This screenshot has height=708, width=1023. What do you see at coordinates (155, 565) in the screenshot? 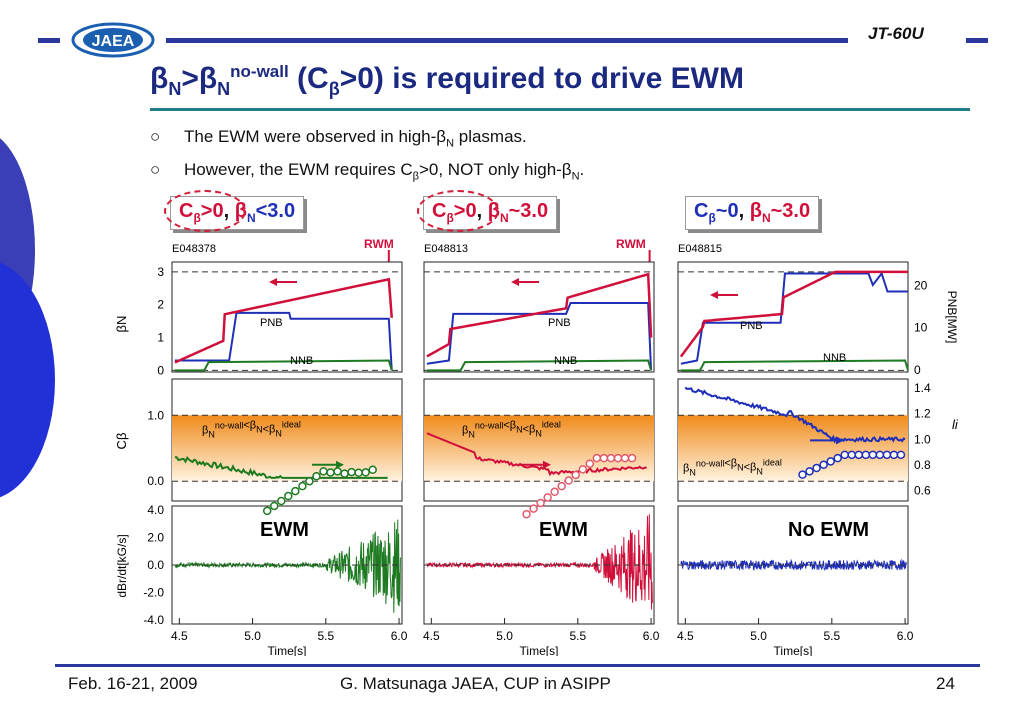
I see `ytick-dbr: 0.0` at bounding box center [155, 565].